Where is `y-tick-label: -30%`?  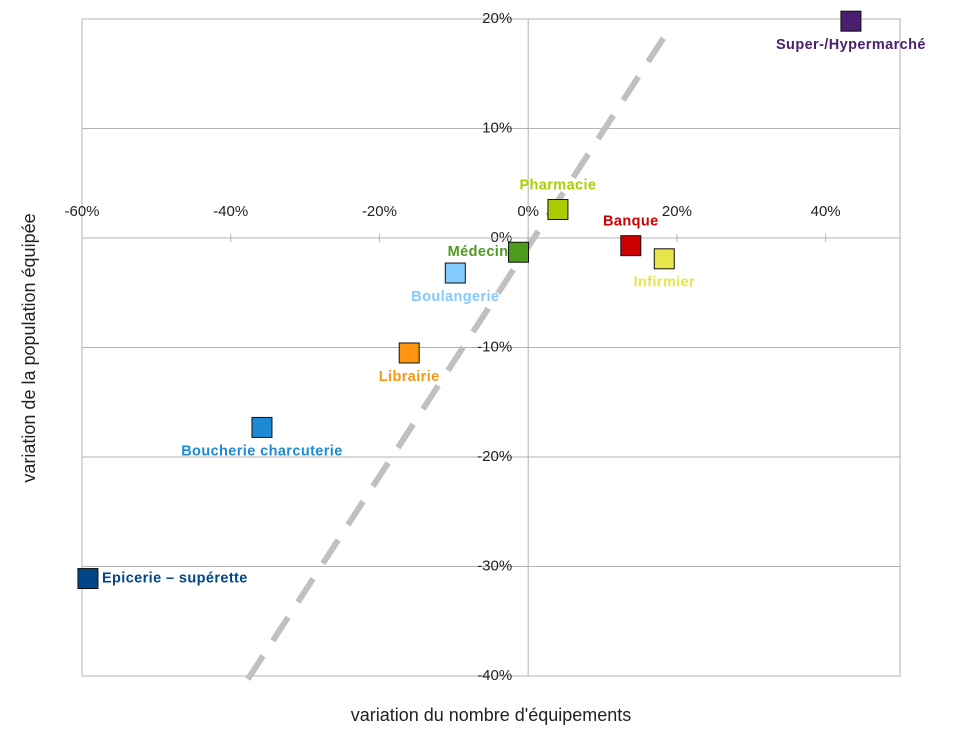
y-tick-label: -30% is located at coordinates (494, 565).